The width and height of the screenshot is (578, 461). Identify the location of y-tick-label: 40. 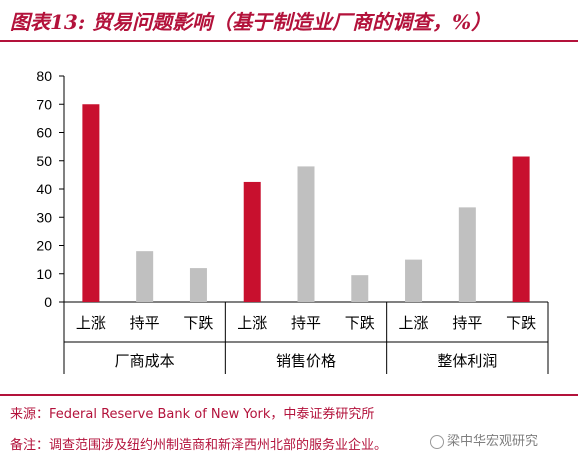
(44, 189).